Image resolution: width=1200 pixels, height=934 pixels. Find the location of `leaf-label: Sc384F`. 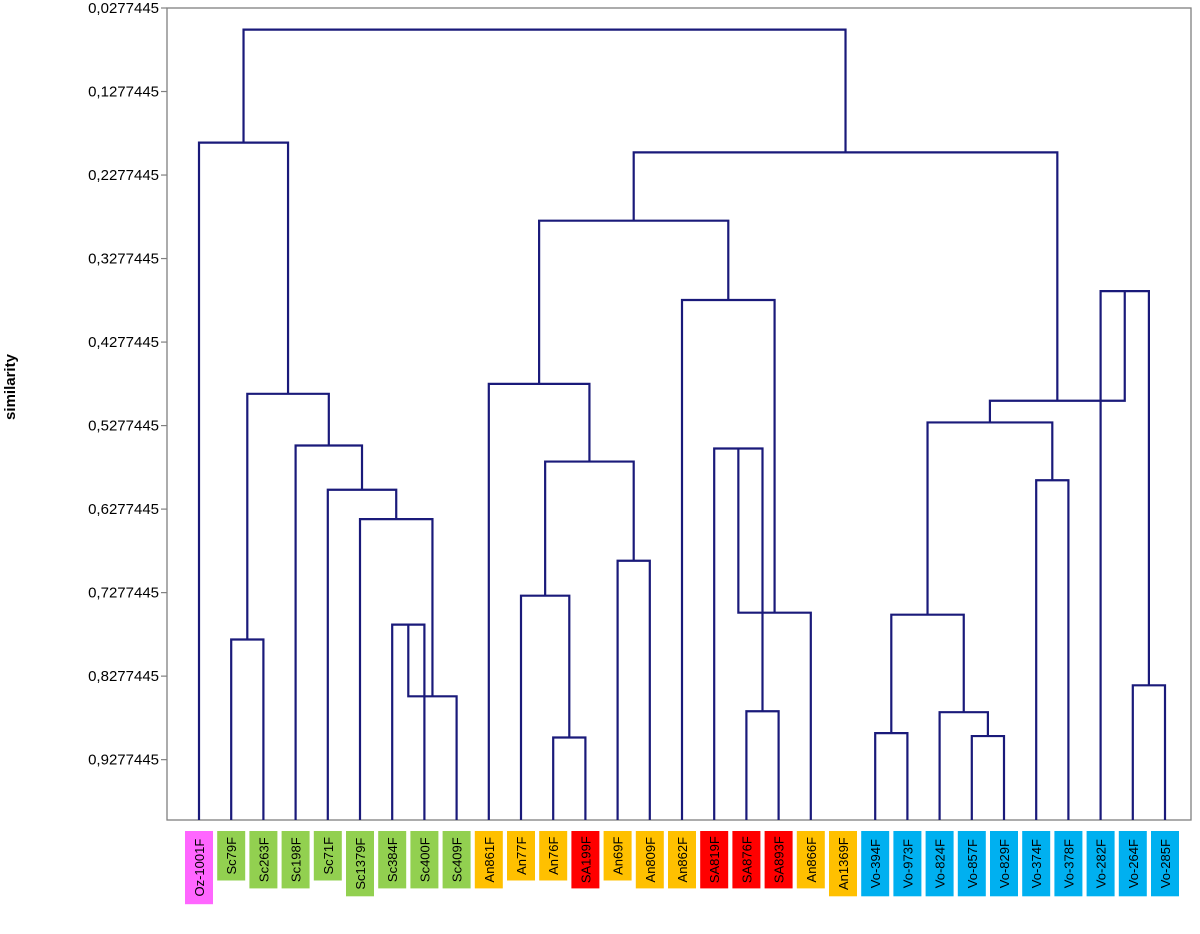

leaf-label: Sc384F is located at coordinates (392, 859).